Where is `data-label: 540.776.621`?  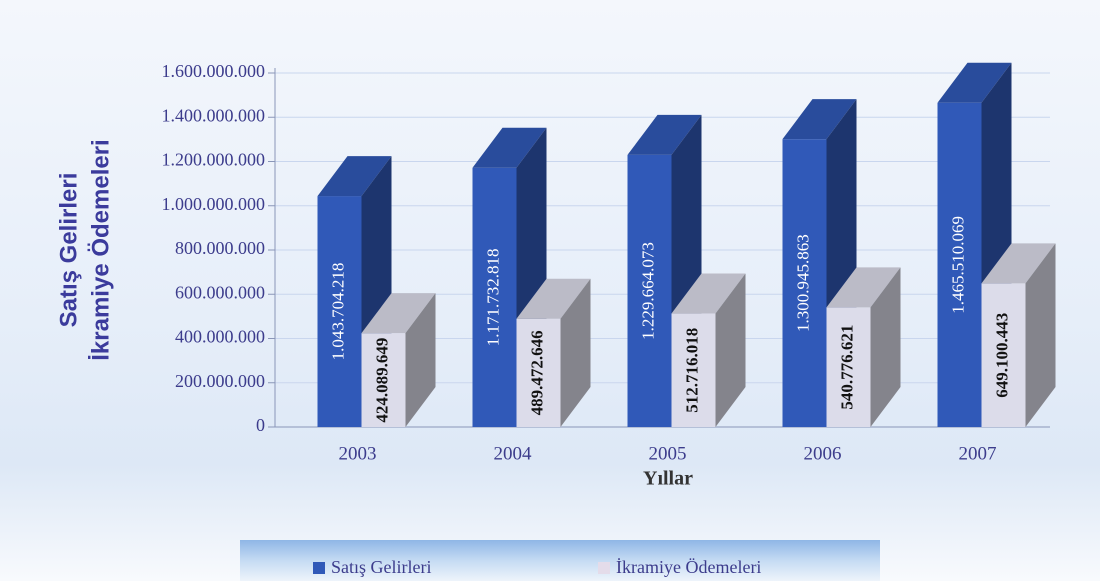 data-label: 540.776.621 is located at coordinates (846, 367).